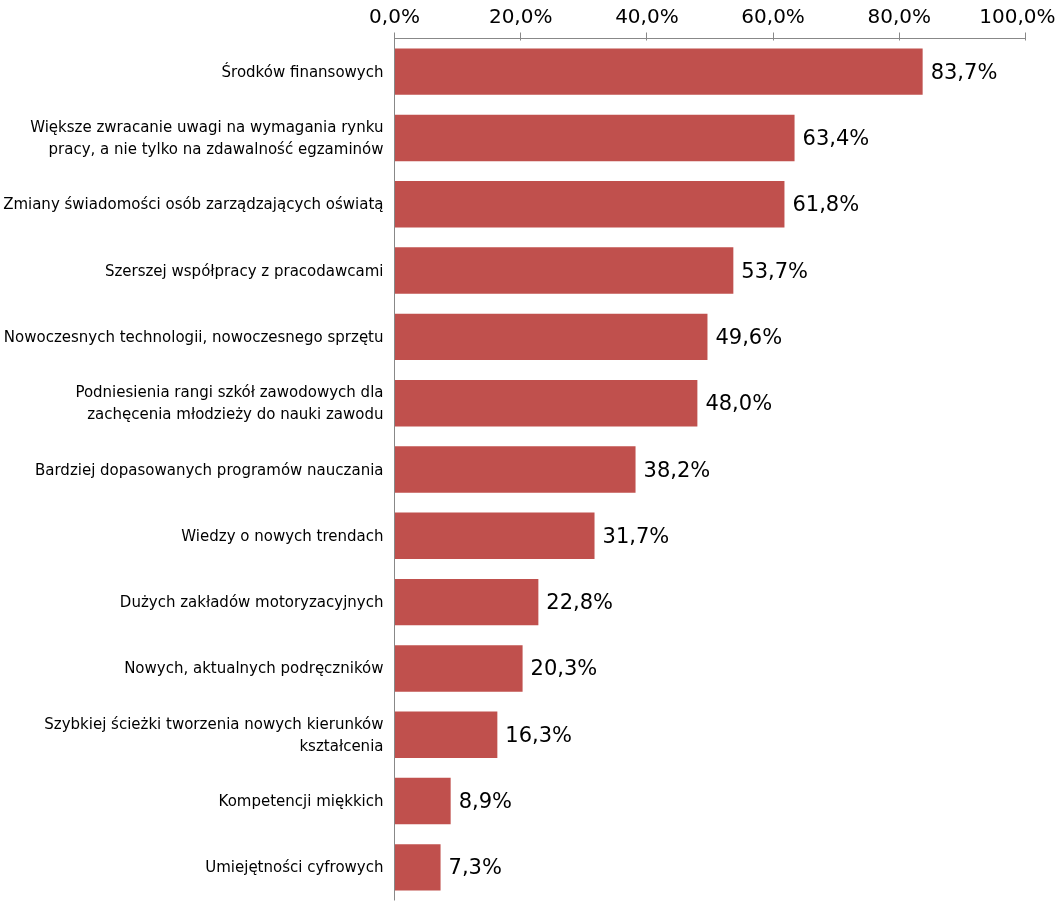 Image resolution: width=1061 pixels, height=911 pixels. Describe the element at coordinates (636, 535) in the screenshot. I see `data-label: 31,7%` at that location.